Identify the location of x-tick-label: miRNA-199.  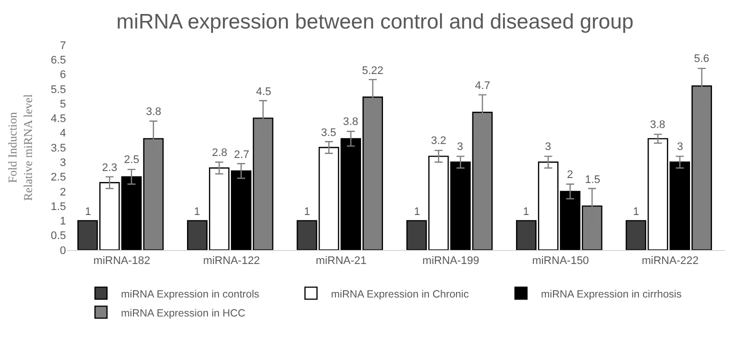
(451, 261).